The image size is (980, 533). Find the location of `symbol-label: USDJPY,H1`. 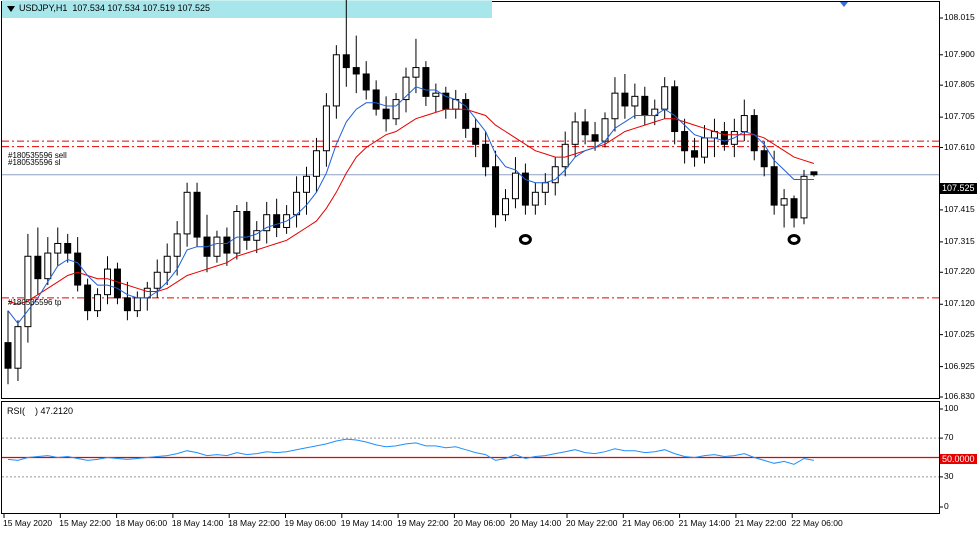

symbol-label: USDJPY,H1 is located at coordinates (43, 8).